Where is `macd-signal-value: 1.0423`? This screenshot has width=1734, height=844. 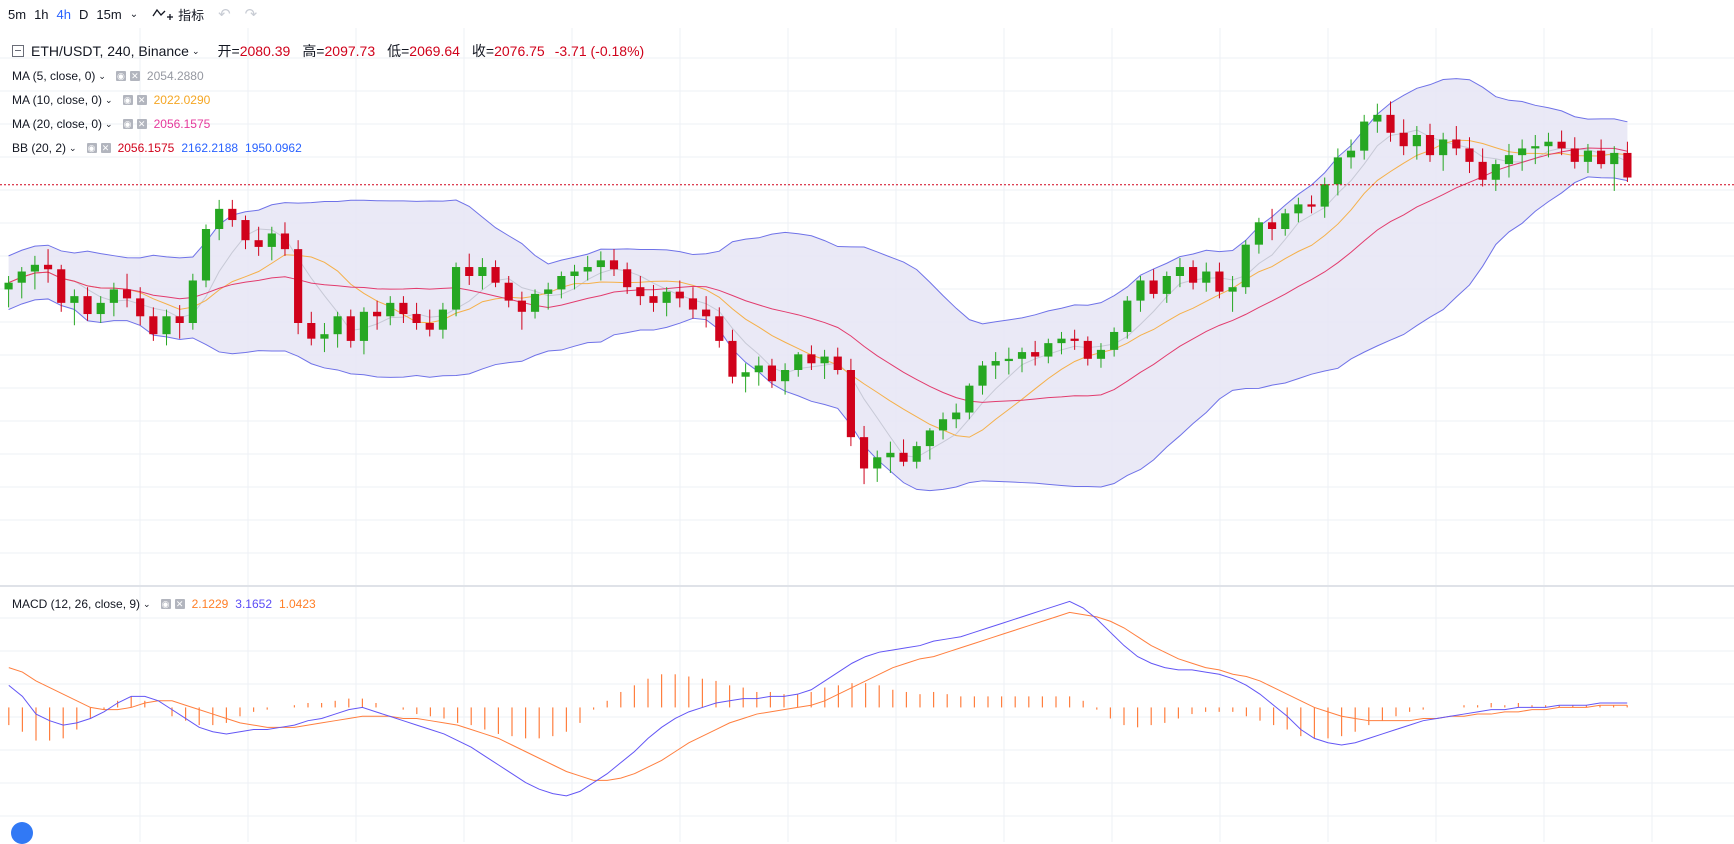
macd-signal-value: 1.0423 is located at coordinates (297, 604).